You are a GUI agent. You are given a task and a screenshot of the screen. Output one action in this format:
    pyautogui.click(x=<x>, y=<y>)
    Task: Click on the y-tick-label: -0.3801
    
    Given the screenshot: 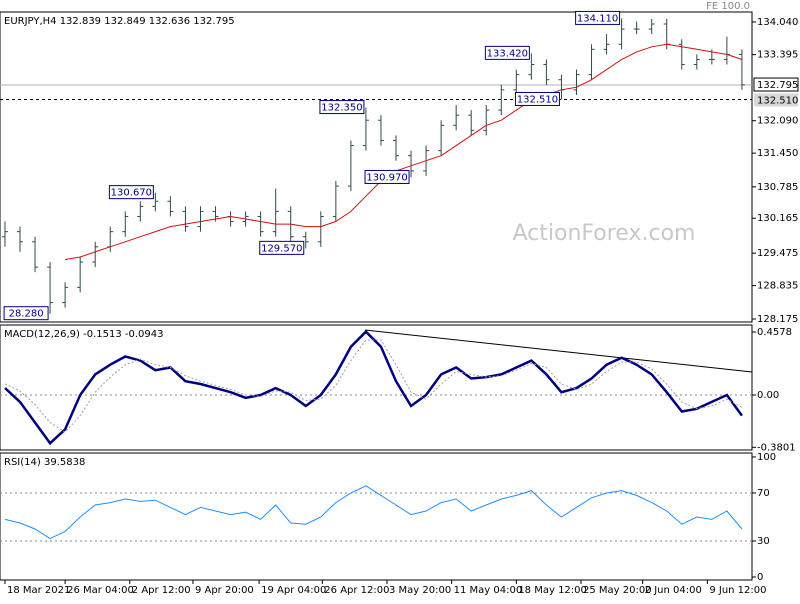 What is the action you would take?
    pyautogui.click(x=776, y=447)
    